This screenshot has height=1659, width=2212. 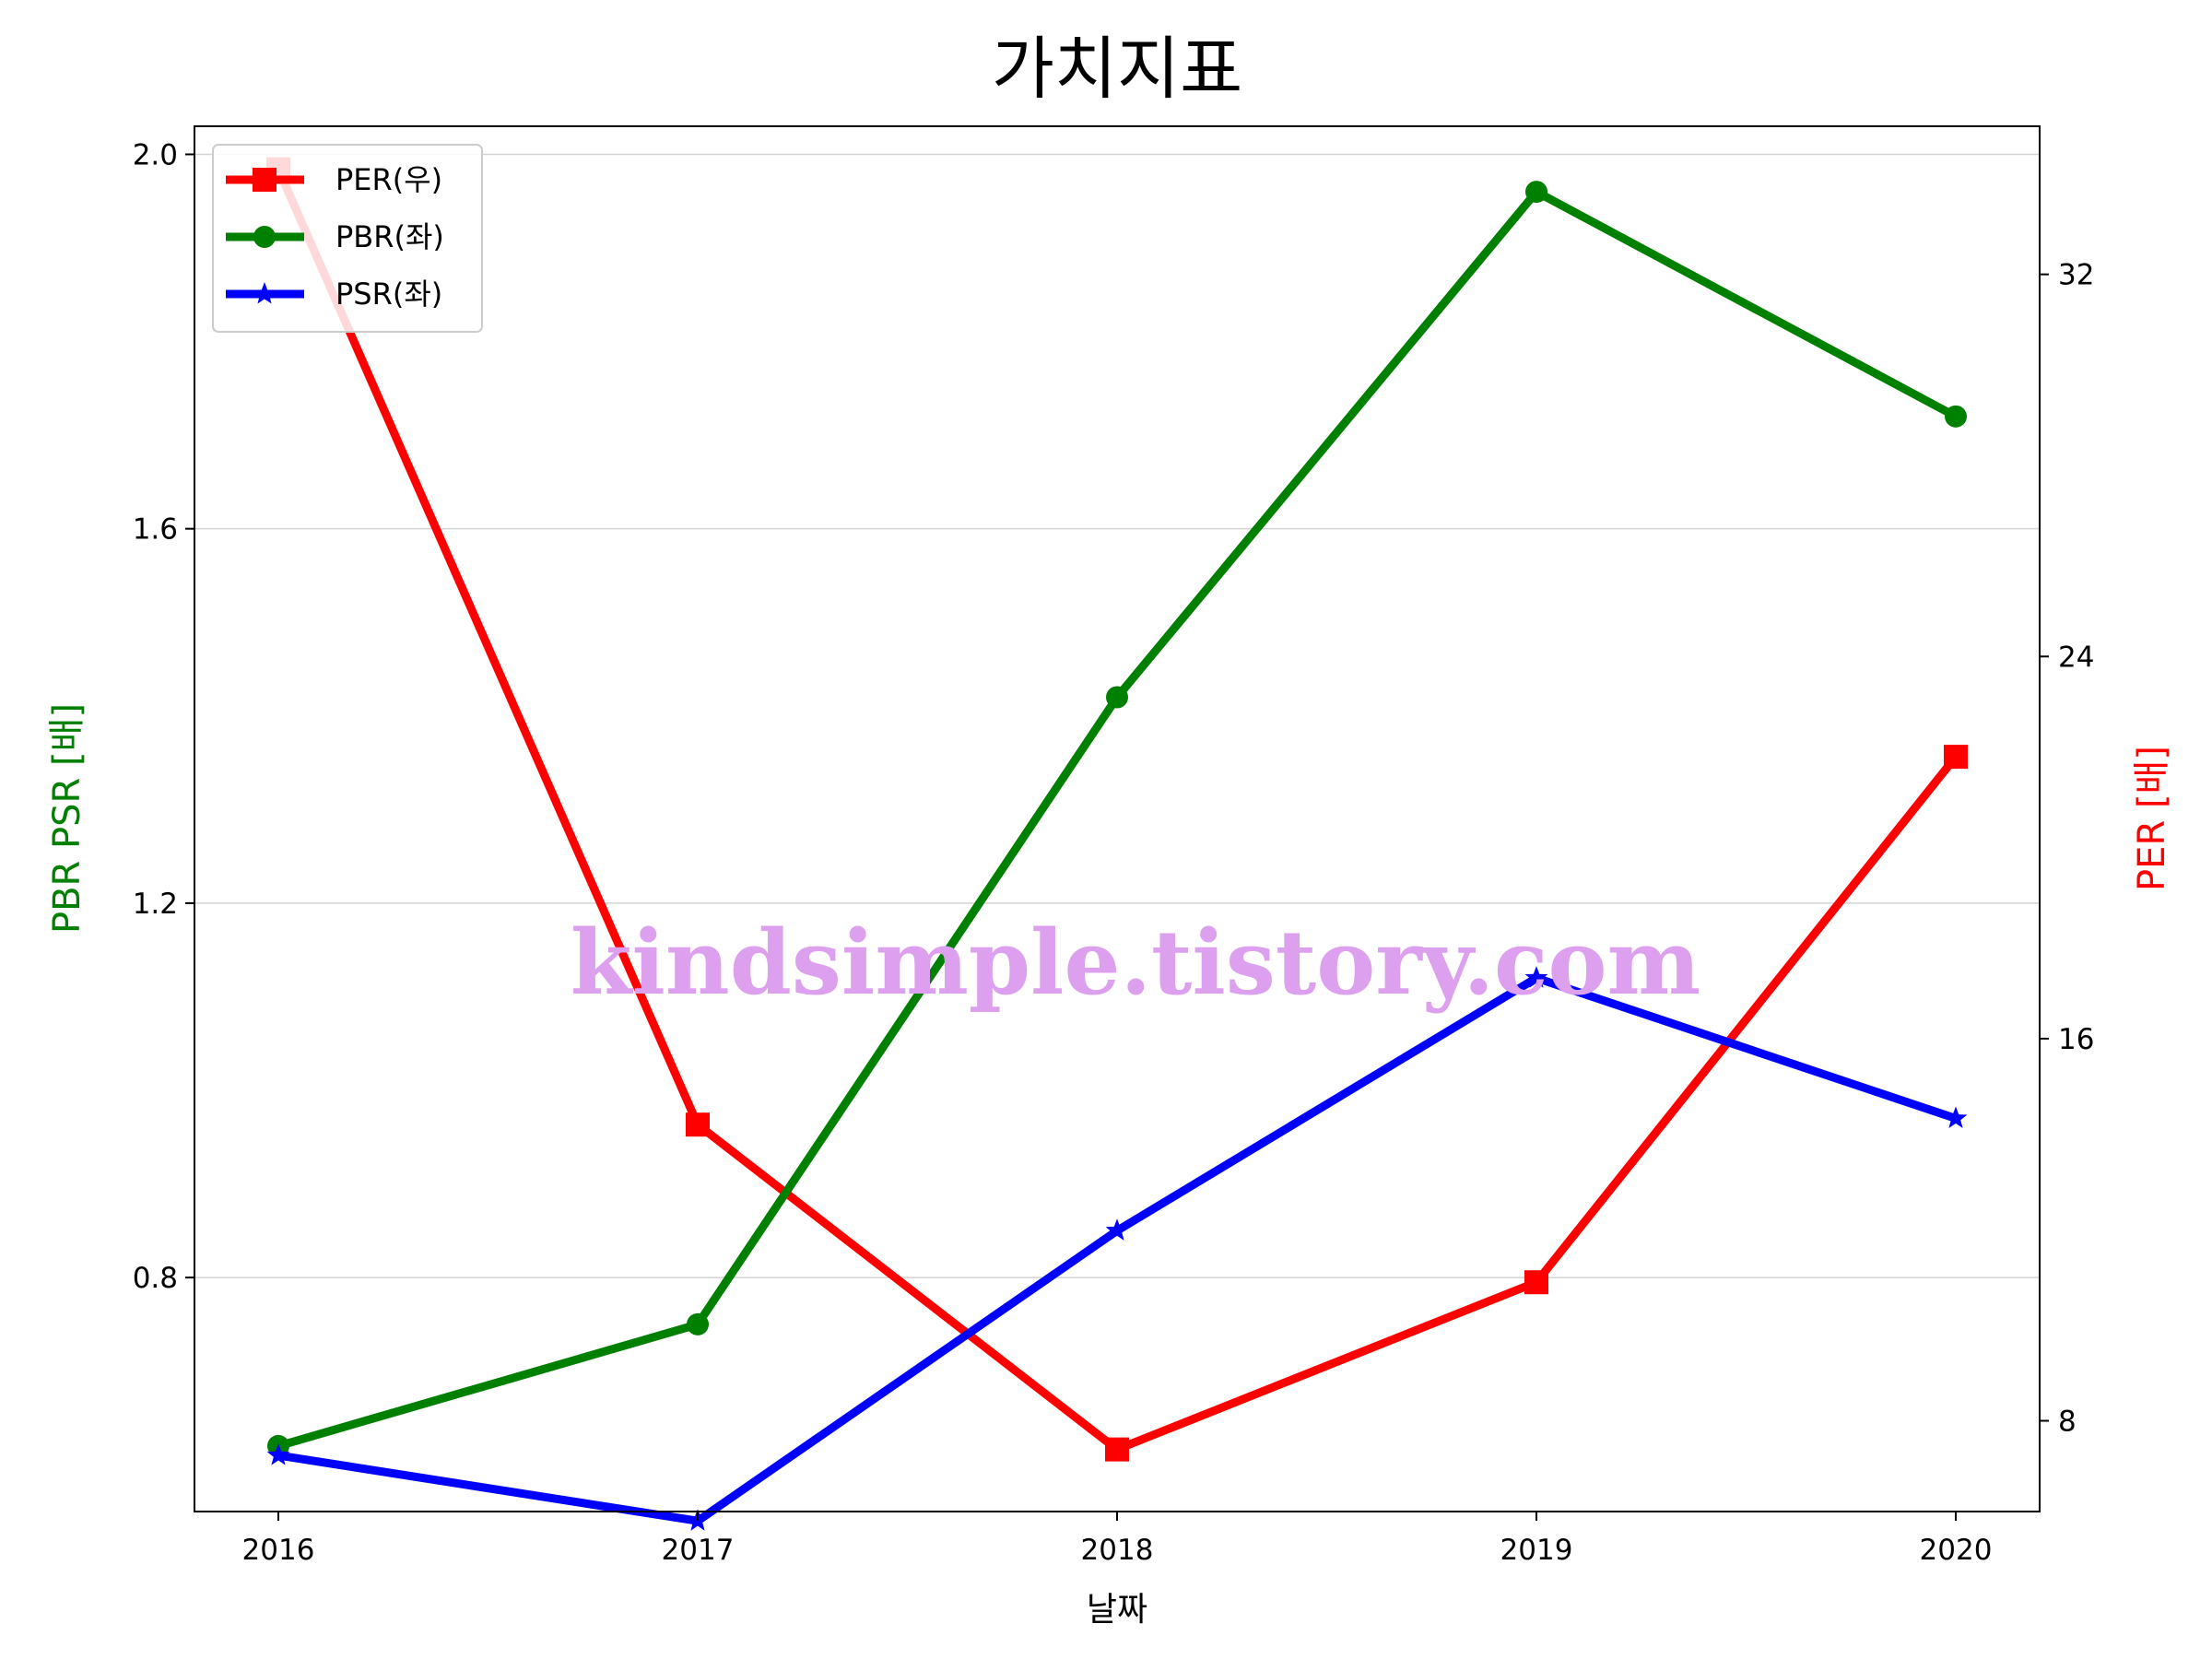 I want to click on y-left-tick-label: 1.6, so click(x=155, y=530).